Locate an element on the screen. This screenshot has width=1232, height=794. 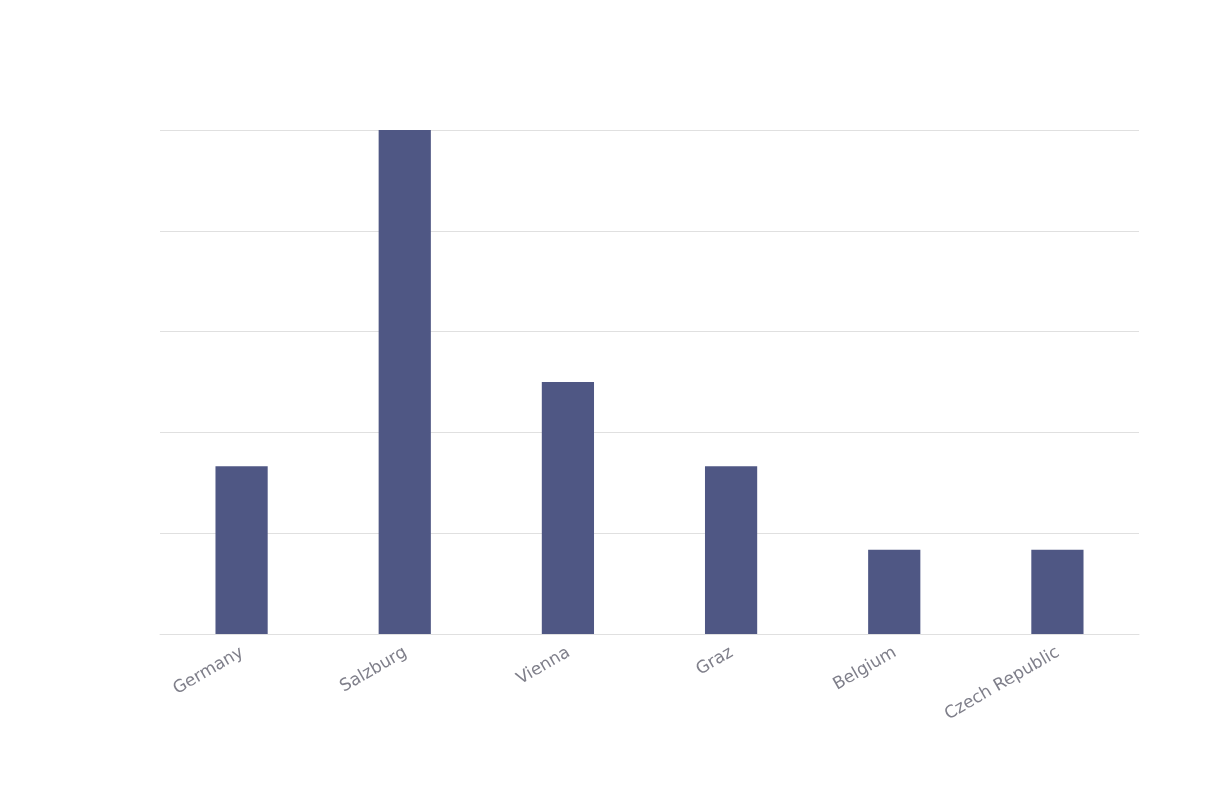
x-tick-label: Graz is located at coordinates (714, 660).